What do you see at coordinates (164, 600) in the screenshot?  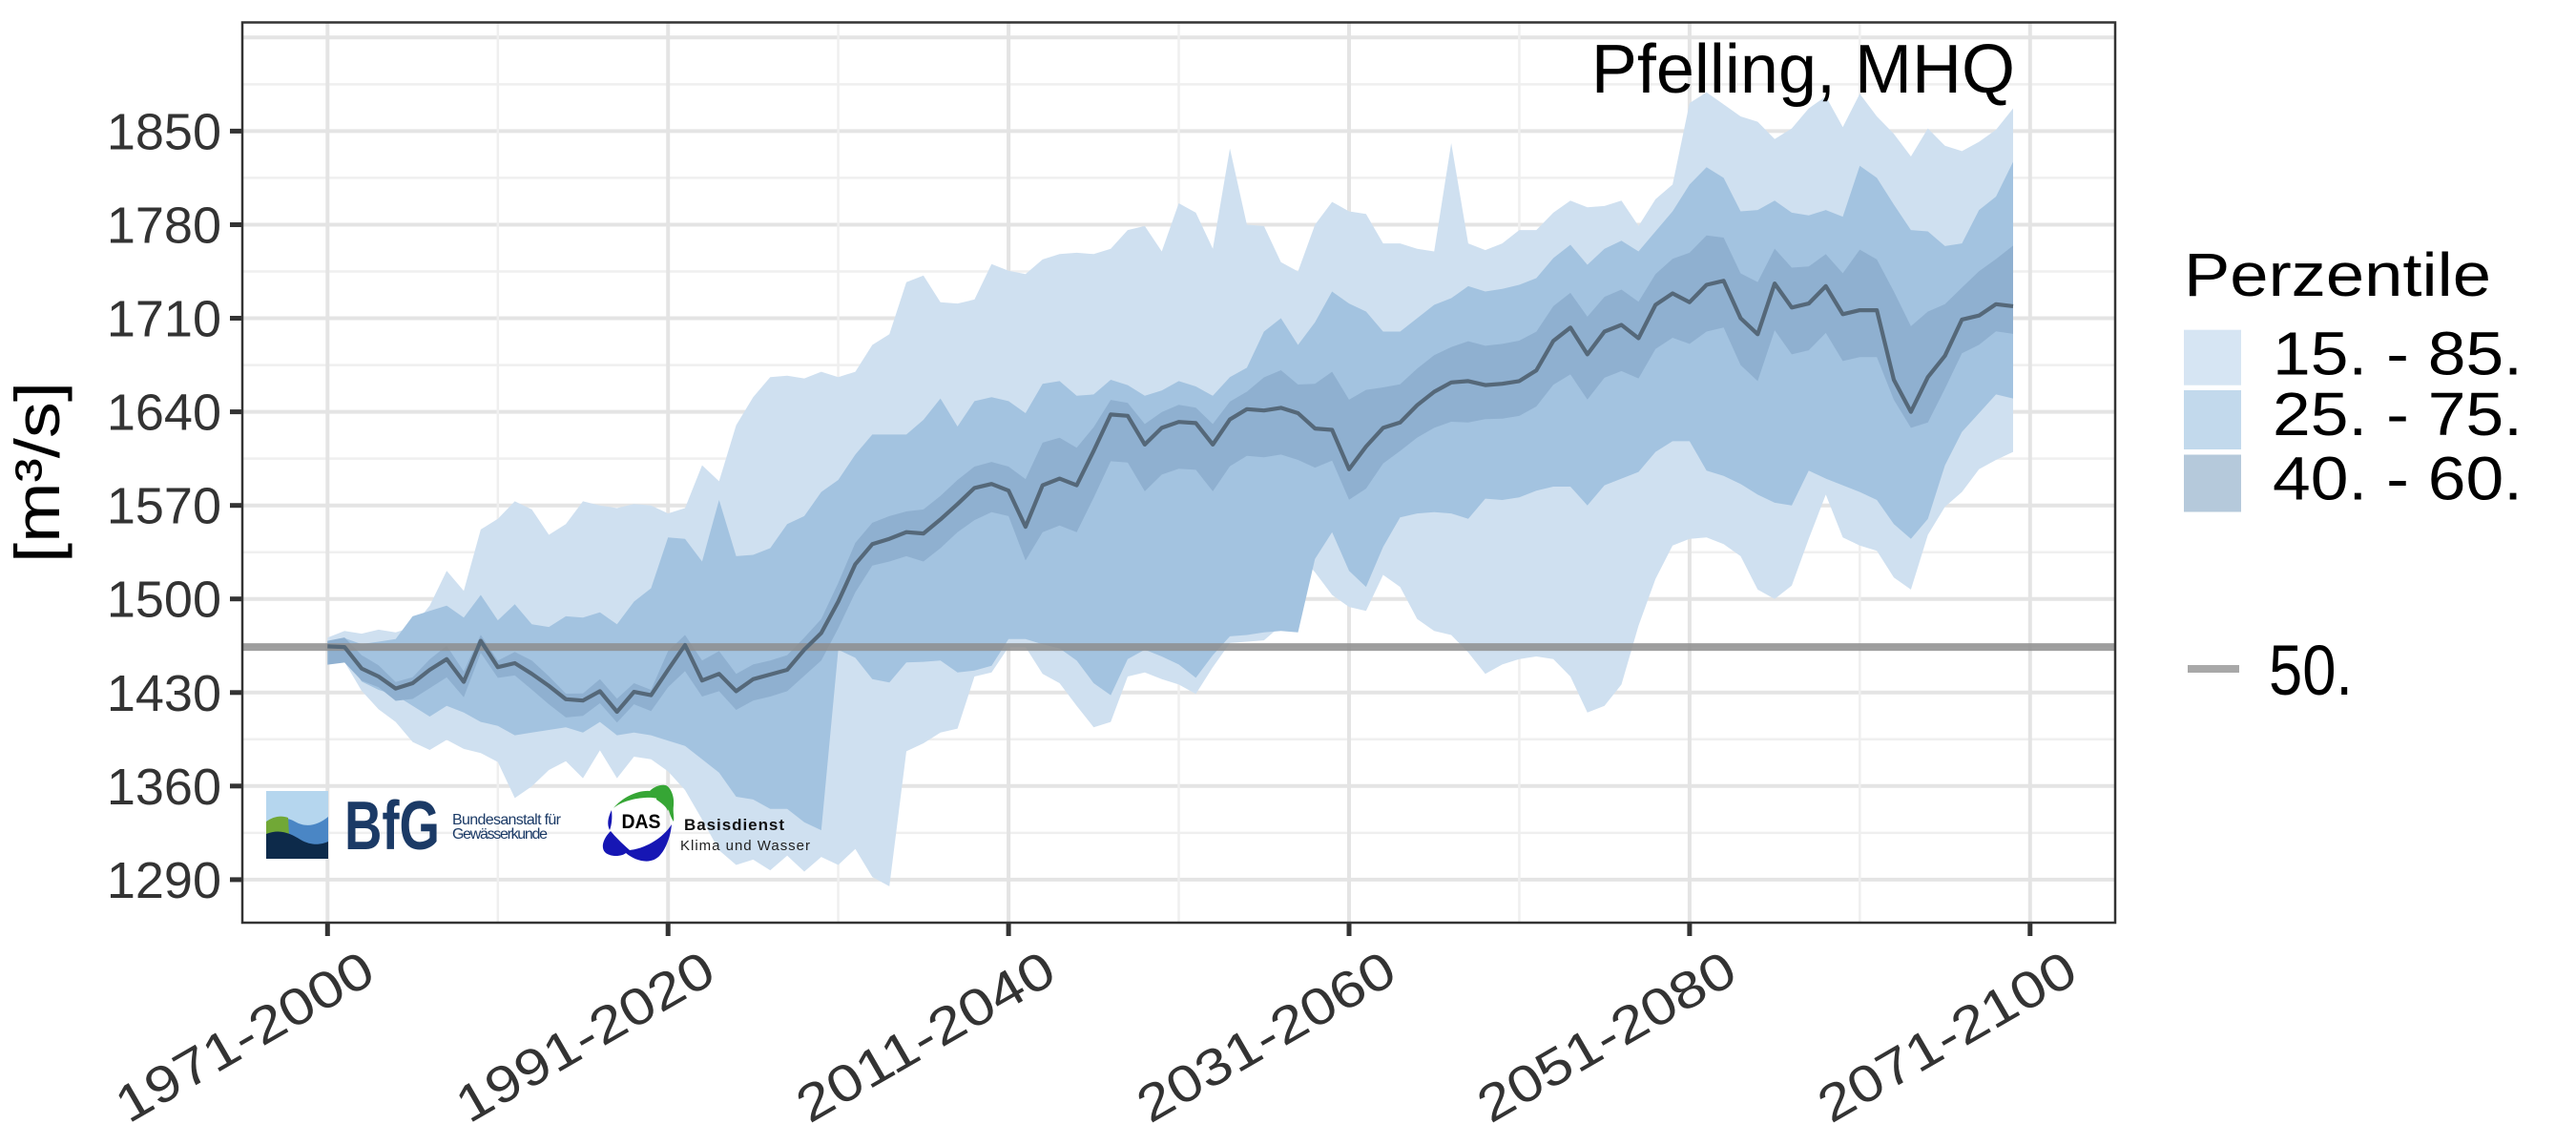 I see `svg-text: 1500` at bounding box center [164, 600].